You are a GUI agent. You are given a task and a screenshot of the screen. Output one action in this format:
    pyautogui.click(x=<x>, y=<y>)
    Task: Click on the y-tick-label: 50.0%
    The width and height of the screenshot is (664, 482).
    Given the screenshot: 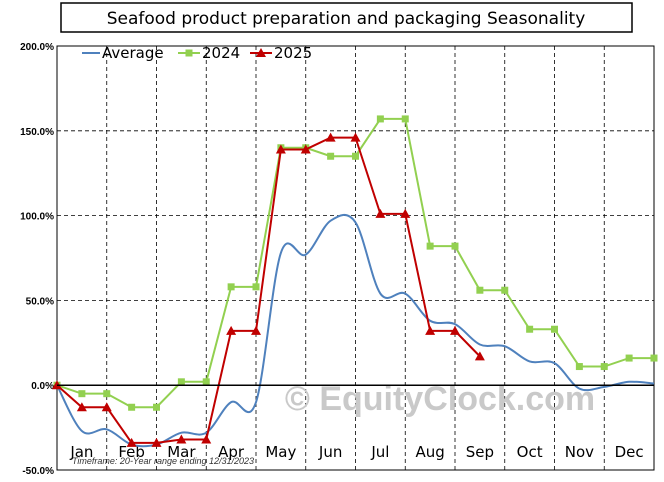 What is the action you would take?
    pyautogui.click(x=40, y=301)
    